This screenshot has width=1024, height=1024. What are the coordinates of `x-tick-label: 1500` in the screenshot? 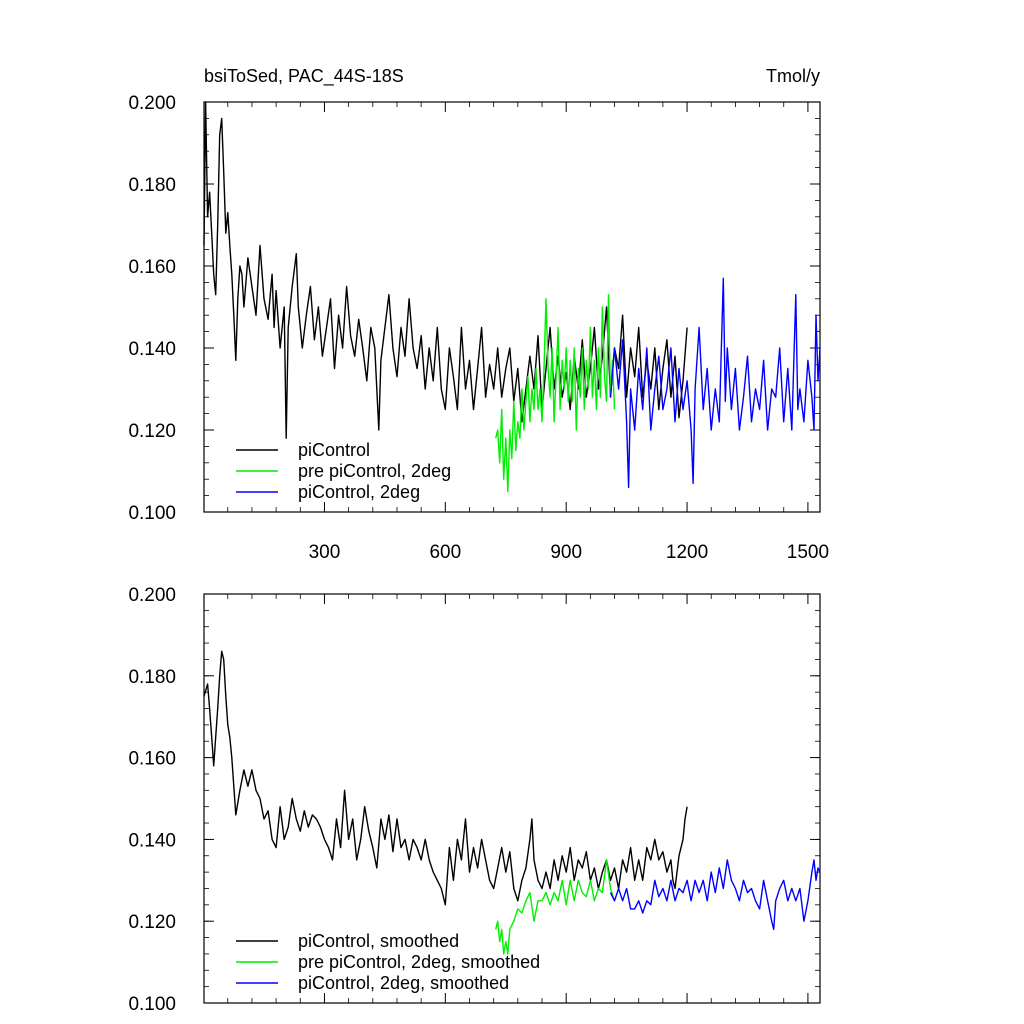 It's located at (808, 552).